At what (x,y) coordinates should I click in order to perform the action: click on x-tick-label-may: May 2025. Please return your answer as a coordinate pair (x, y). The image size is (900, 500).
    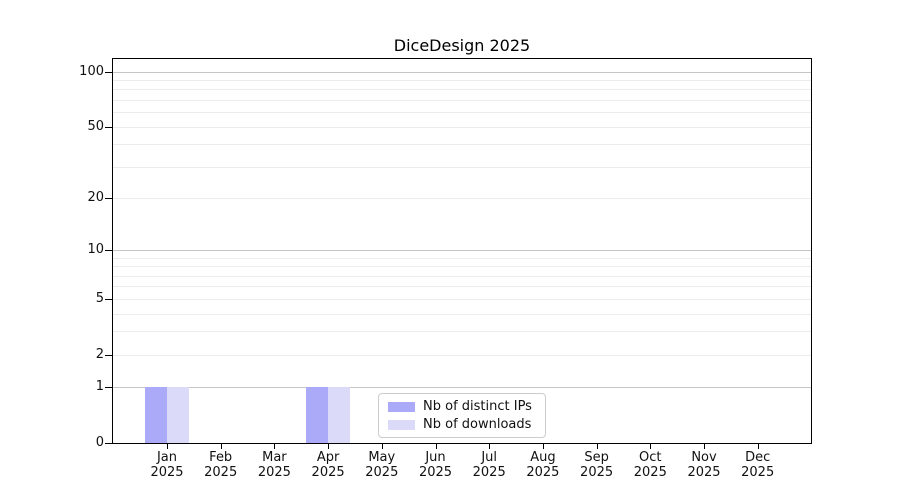
    Looking at the image, I should click on (382, 465).